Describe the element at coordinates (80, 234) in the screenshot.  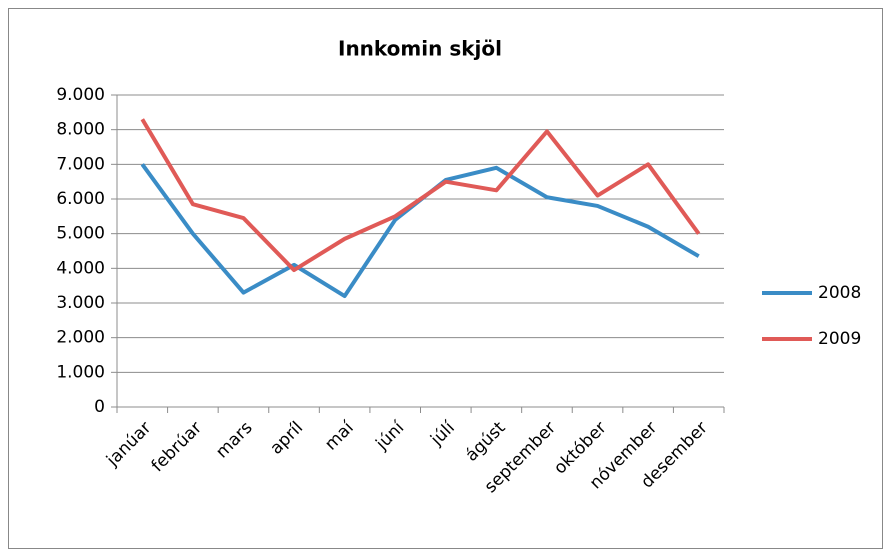
I see `y-tick-label: 5.000` at that location.